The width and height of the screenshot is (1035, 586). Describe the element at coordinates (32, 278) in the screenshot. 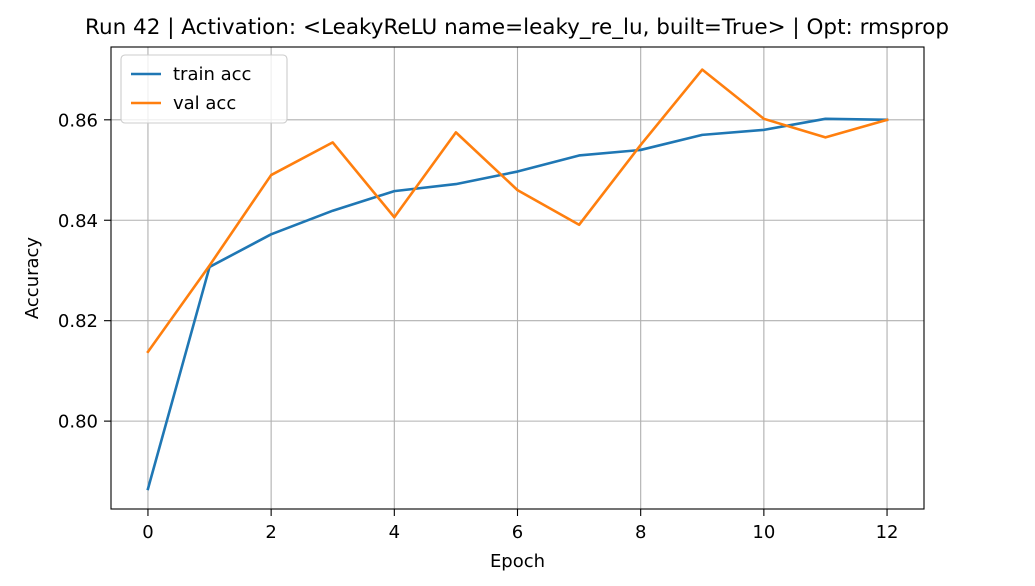

I see `y-axis-label: Accuracy` at that location.